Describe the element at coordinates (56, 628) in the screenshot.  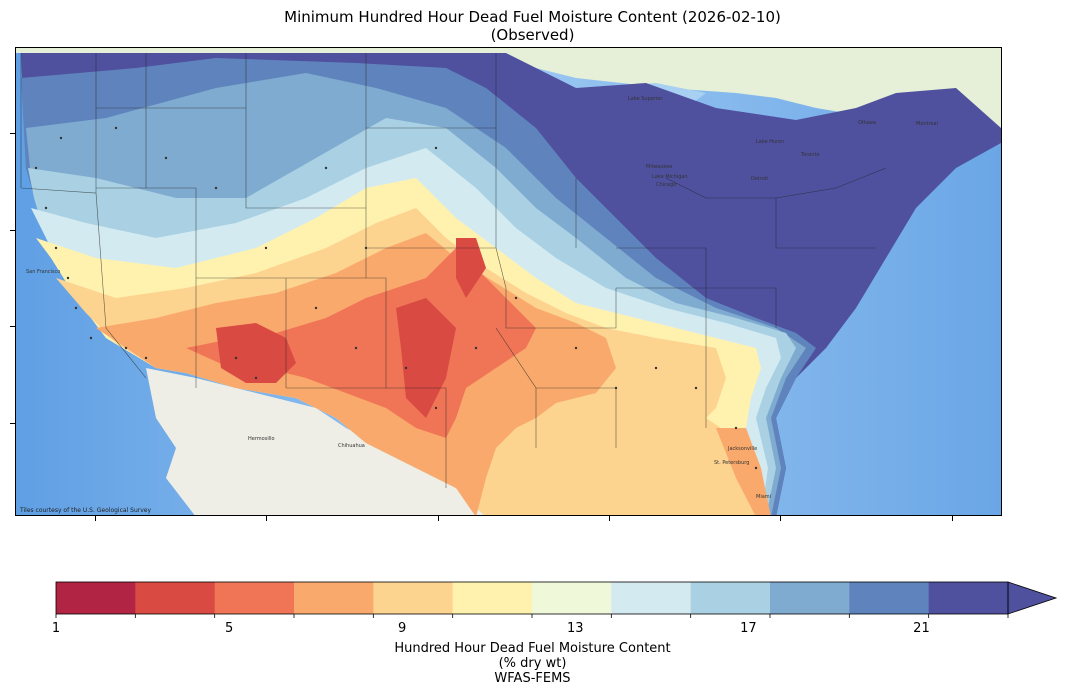
I see `colorbar-tick-label: 1` at that location.